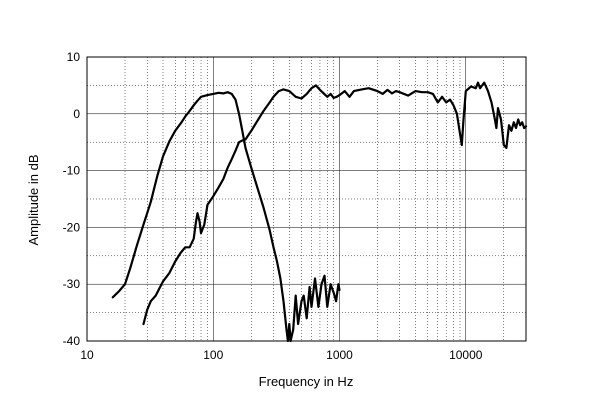  Describe the element at coordinates (72, 171) in the screenshot. I see `y-tick-label: -10` at that location.